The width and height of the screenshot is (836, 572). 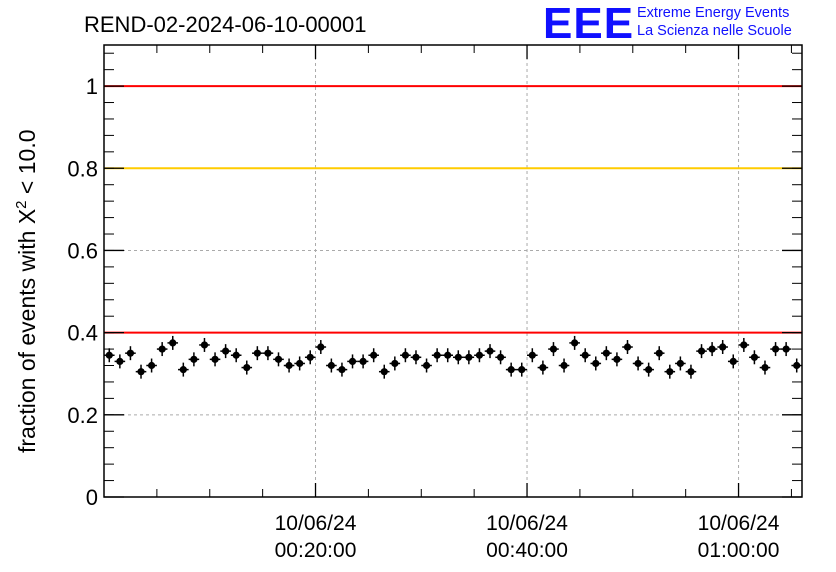 I want to click on x-tick-label-time: 00:20:00, so click(x=316, y=550).